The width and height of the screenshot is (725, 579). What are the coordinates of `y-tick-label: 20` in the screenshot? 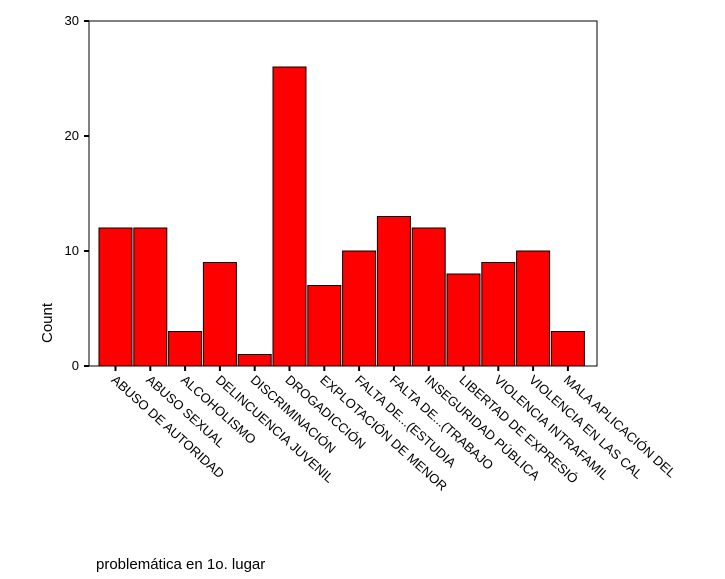 It's located at (72, 135).